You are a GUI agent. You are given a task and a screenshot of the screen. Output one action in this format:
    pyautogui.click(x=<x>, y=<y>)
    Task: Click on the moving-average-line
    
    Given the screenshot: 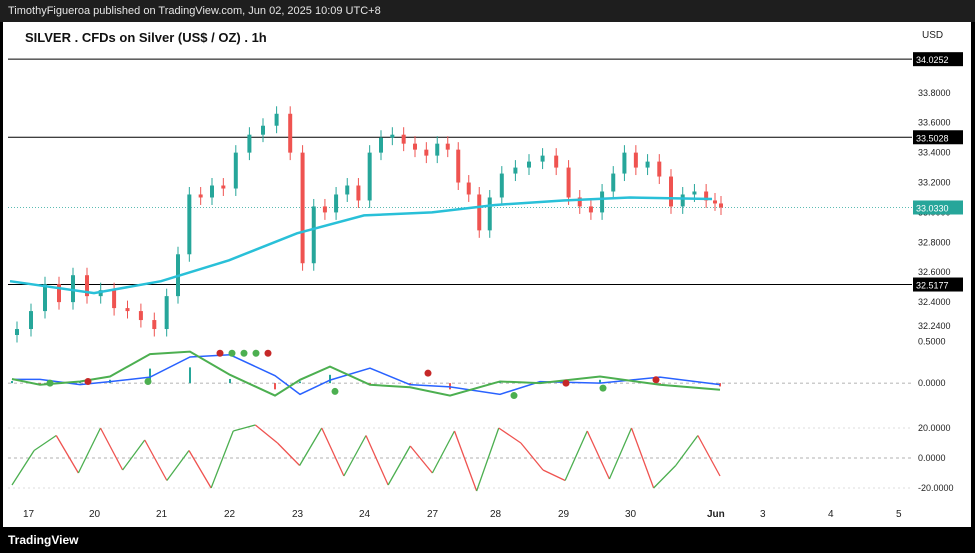 What is the action you would take?
    pyautogui.click(x=361, y=245)
    